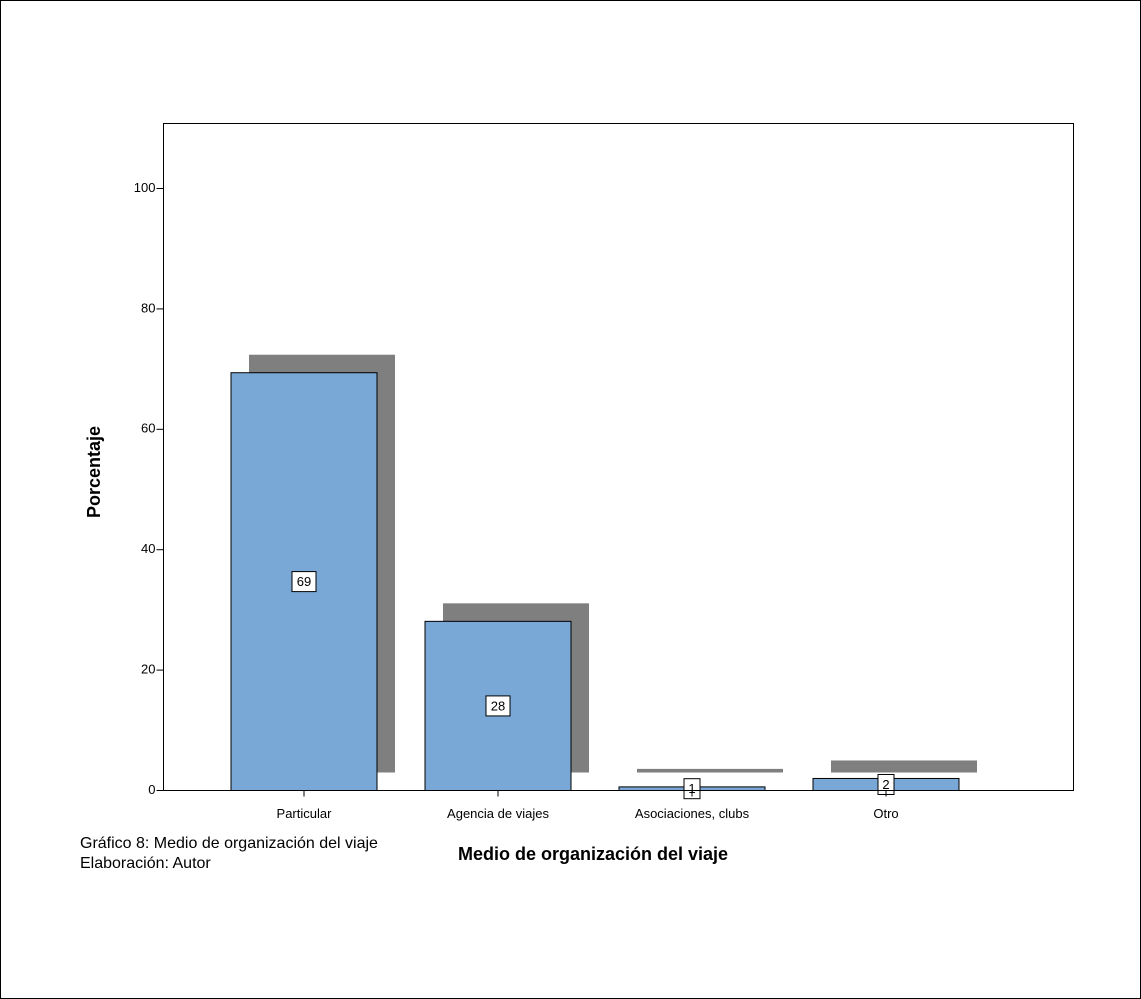  What do you see at coordinates (885, 813) in the screenshot?
I see `x-tick-label: Otro` at bounding box center [885, 813].